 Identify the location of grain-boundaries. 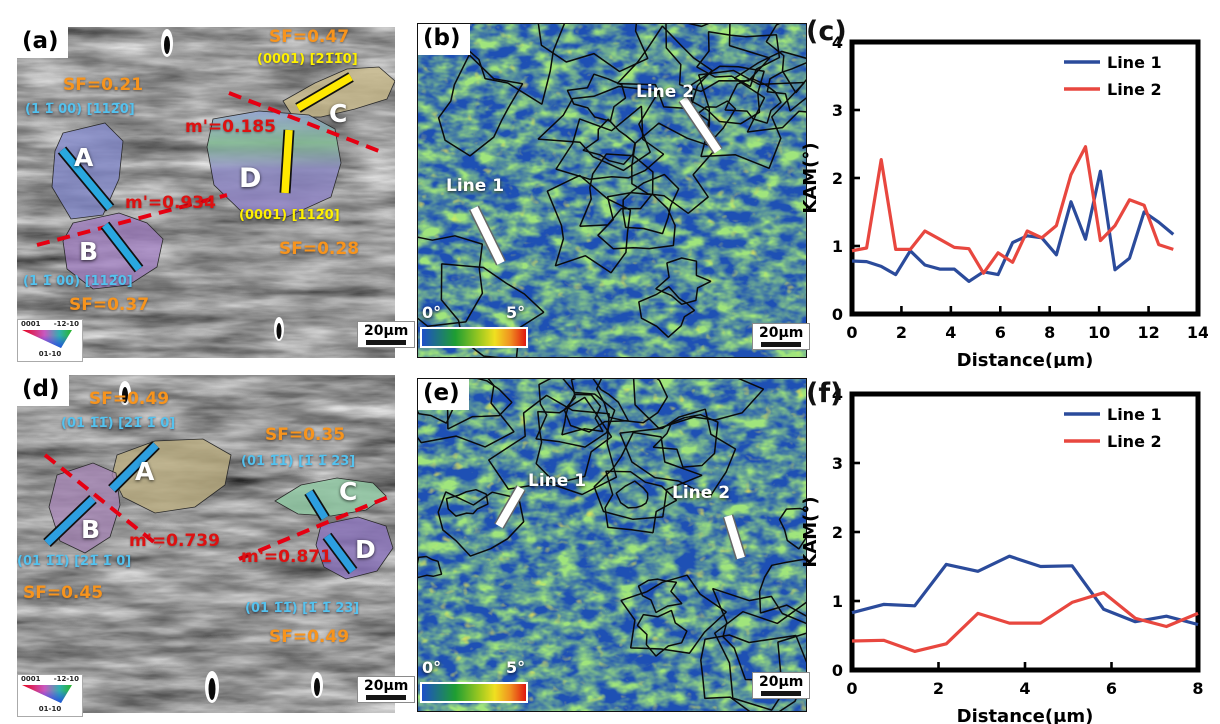
(612, 545).